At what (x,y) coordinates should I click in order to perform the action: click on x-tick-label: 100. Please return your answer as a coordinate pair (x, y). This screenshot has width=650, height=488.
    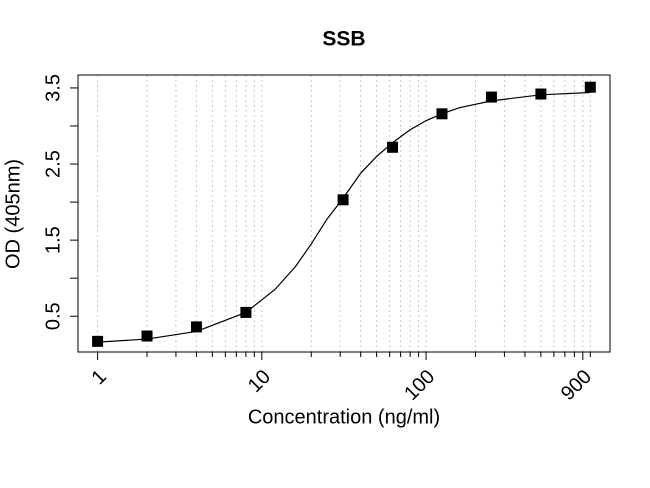
    Looking at the image, I should click on (419, 385).